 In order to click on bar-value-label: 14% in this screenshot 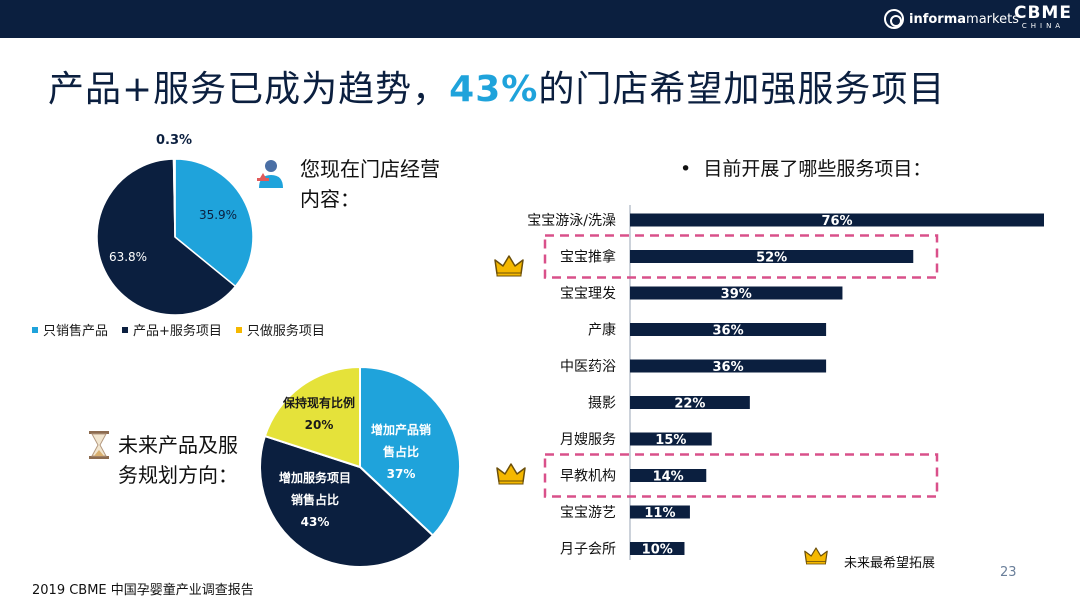, I will do `click(668, 477)`.